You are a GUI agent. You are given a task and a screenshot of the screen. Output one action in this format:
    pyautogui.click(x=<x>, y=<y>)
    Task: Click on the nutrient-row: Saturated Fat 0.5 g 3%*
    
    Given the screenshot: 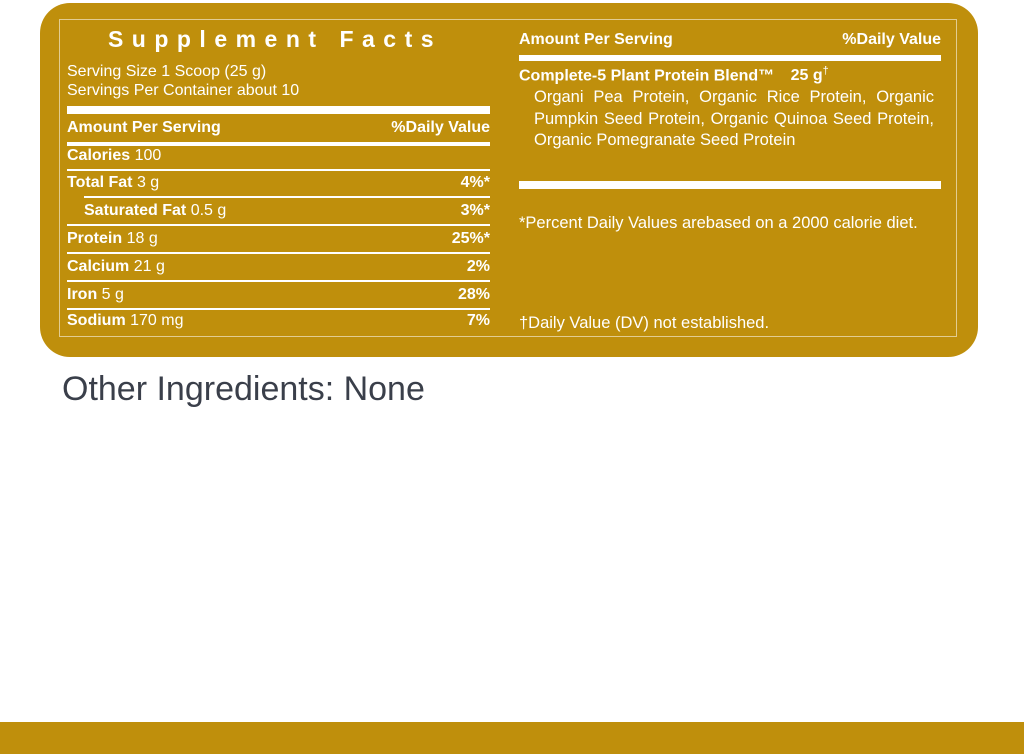 What is the action you would take?
    pyautogui.click(x=278, y=211)
    